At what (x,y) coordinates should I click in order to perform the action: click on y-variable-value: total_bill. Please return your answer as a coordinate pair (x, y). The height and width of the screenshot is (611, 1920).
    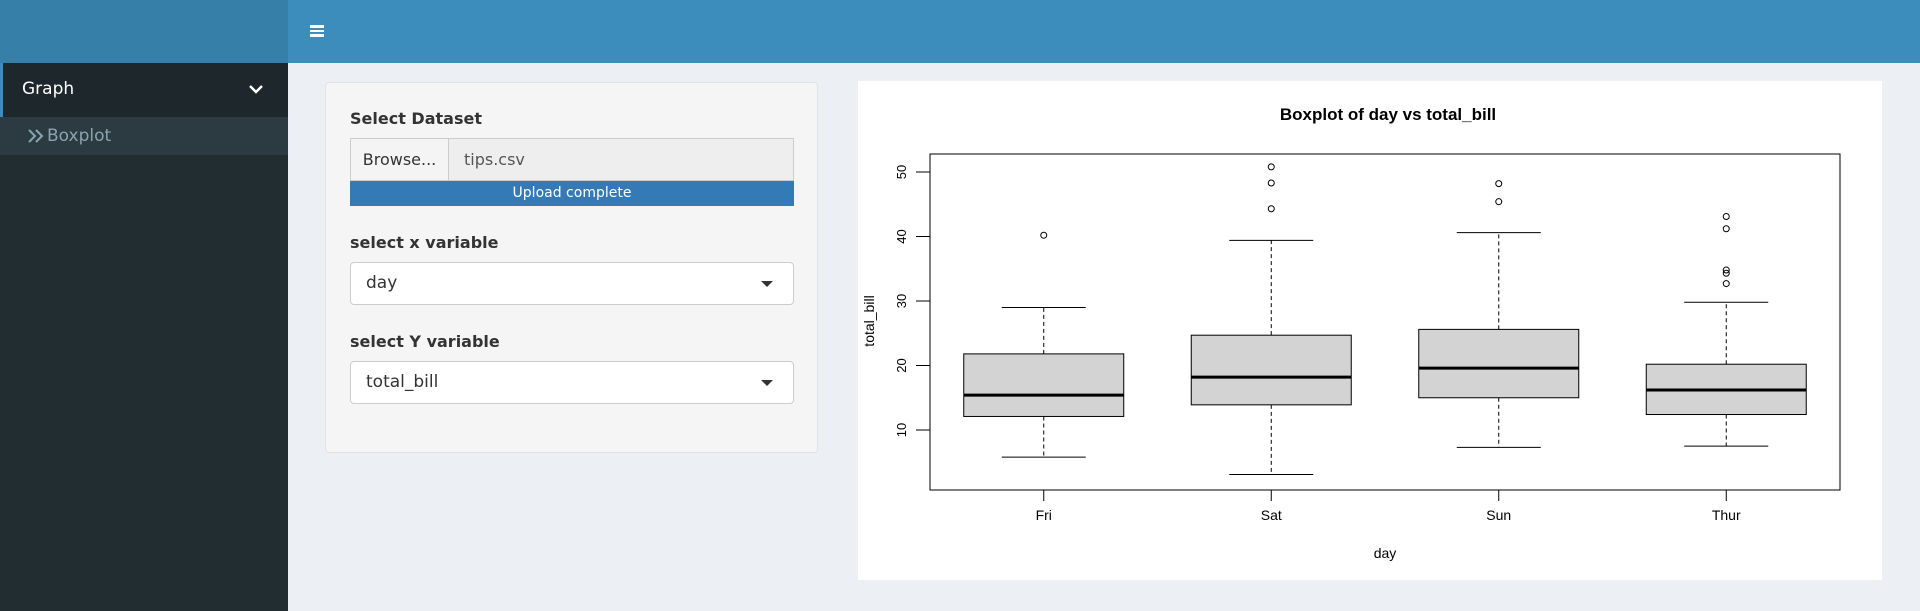
    Looking at the image, I should click on (402, 382).